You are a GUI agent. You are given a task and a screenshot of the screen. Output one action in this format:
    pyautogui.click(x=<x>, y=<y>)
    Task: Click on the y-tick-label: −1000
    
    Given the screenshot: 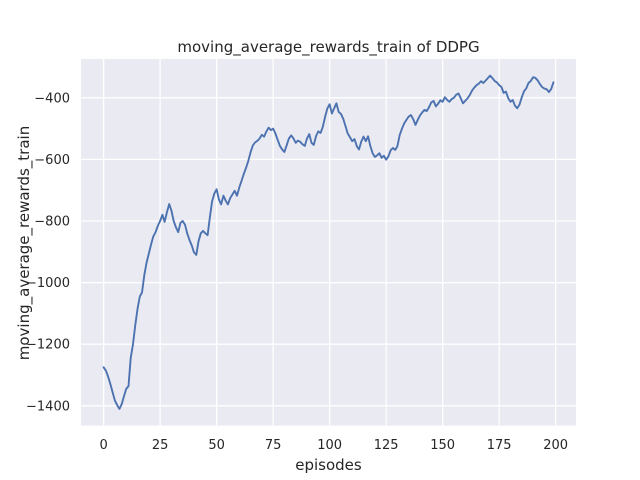 What is the action you would take?
    pyautogui.click(x=48, y=283)
    